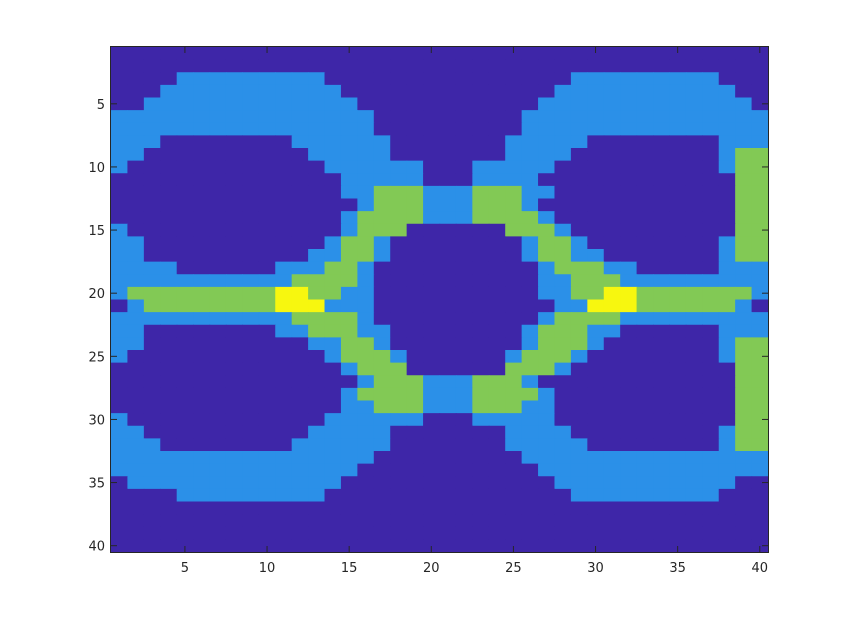 This screenshot has width=850, height=623. Describe the element at coordinates (96, 168) in the screenshot. I see `y-tick-label: 10` at that location.